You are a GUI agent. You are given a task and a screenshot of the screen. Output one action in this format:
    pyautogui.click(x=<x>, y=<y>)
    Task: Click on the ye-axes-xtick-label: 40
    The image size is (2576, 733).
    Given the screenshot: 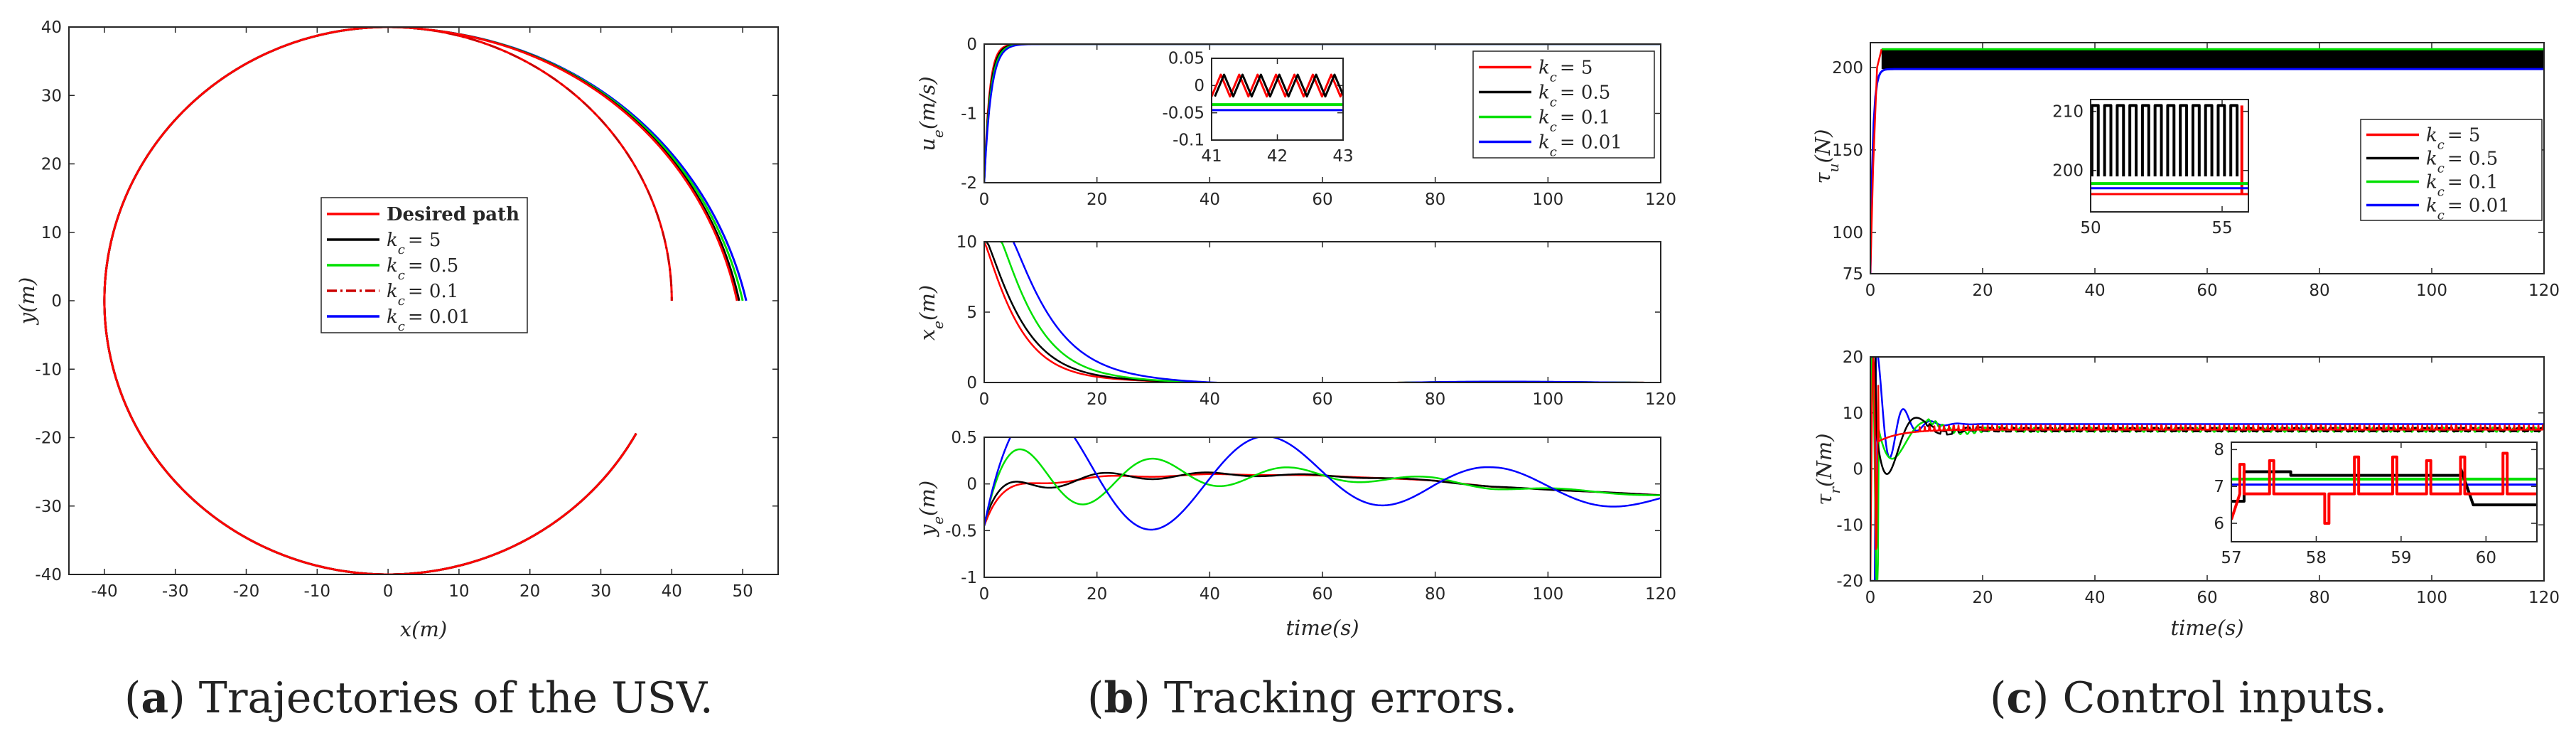 What is the action you would take?
    pyautogui.click(x=1210, y=594)
    